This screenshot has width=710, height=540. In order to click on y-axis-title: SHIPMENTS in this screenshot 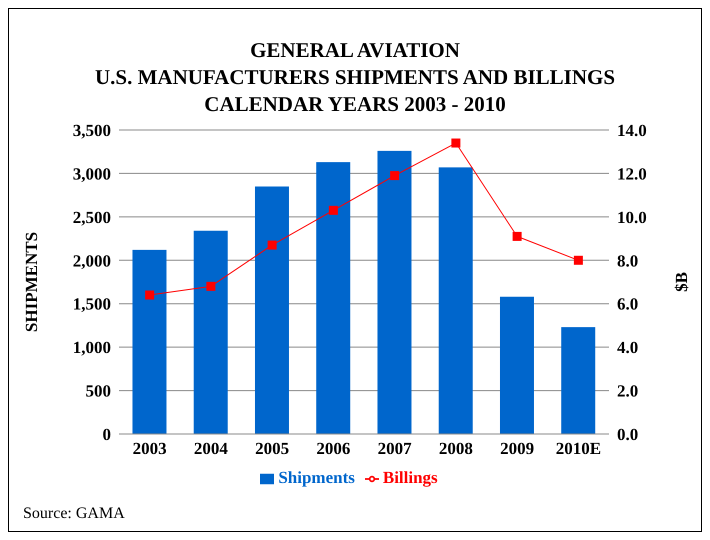, I will do `click(32, 282)`.